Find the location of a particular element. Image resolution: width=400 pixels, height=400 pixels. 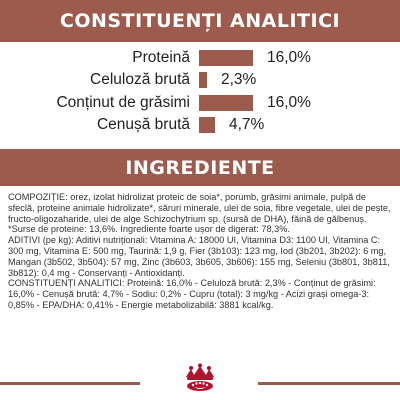

bar-row-fat-content: Conținut de grăsimi 16,0% is located at coordinates (200, 103).